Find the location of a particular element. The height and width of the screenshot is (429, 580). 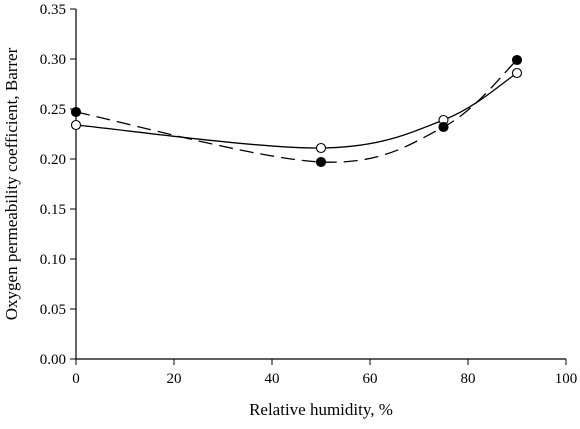

x-tick-label: 40 is located at coordinates (272, 379).